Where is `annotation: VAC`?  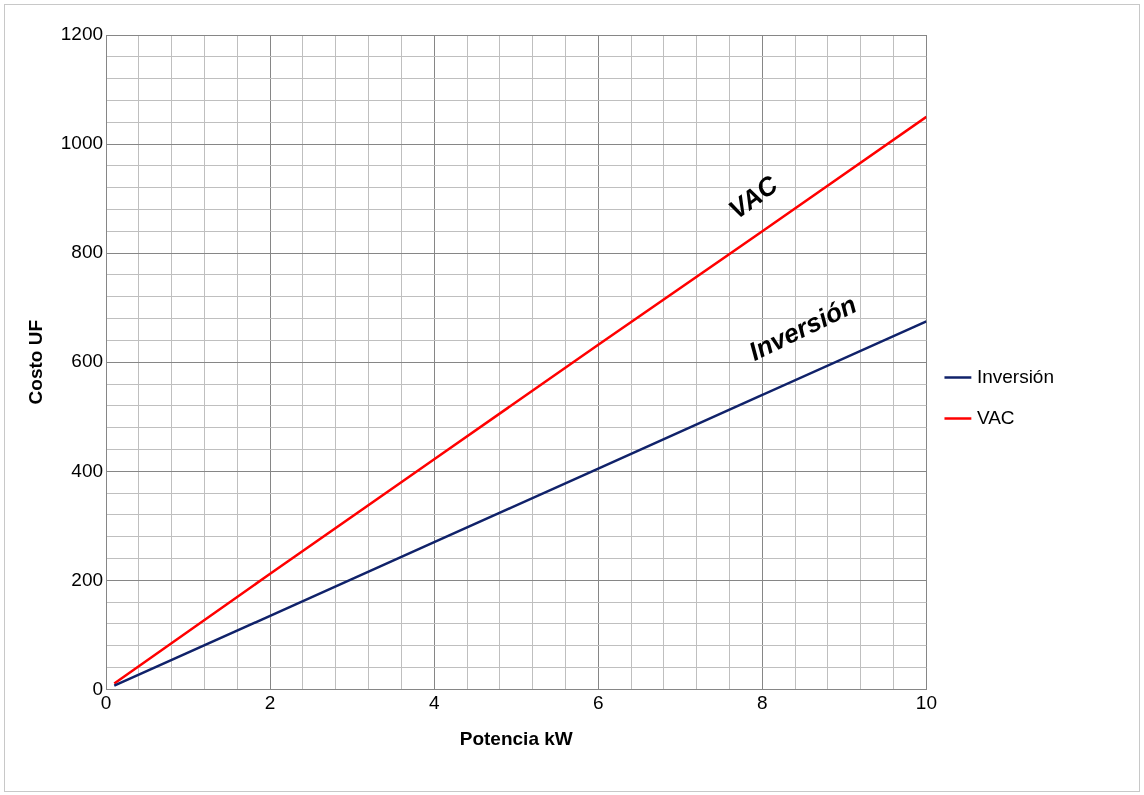 annotation: VAC is located at coordinates (753, 196).